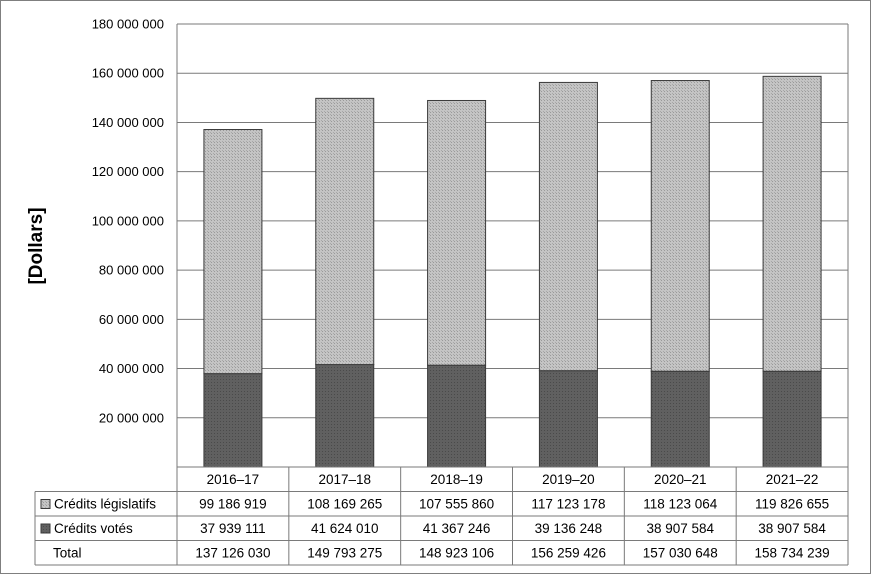 The image size is (871, 575). What do you see at coordinates (128, 220) in the screenshot?
I see `y-tick-label: 100 000 000` at bounding box center [128, 220].